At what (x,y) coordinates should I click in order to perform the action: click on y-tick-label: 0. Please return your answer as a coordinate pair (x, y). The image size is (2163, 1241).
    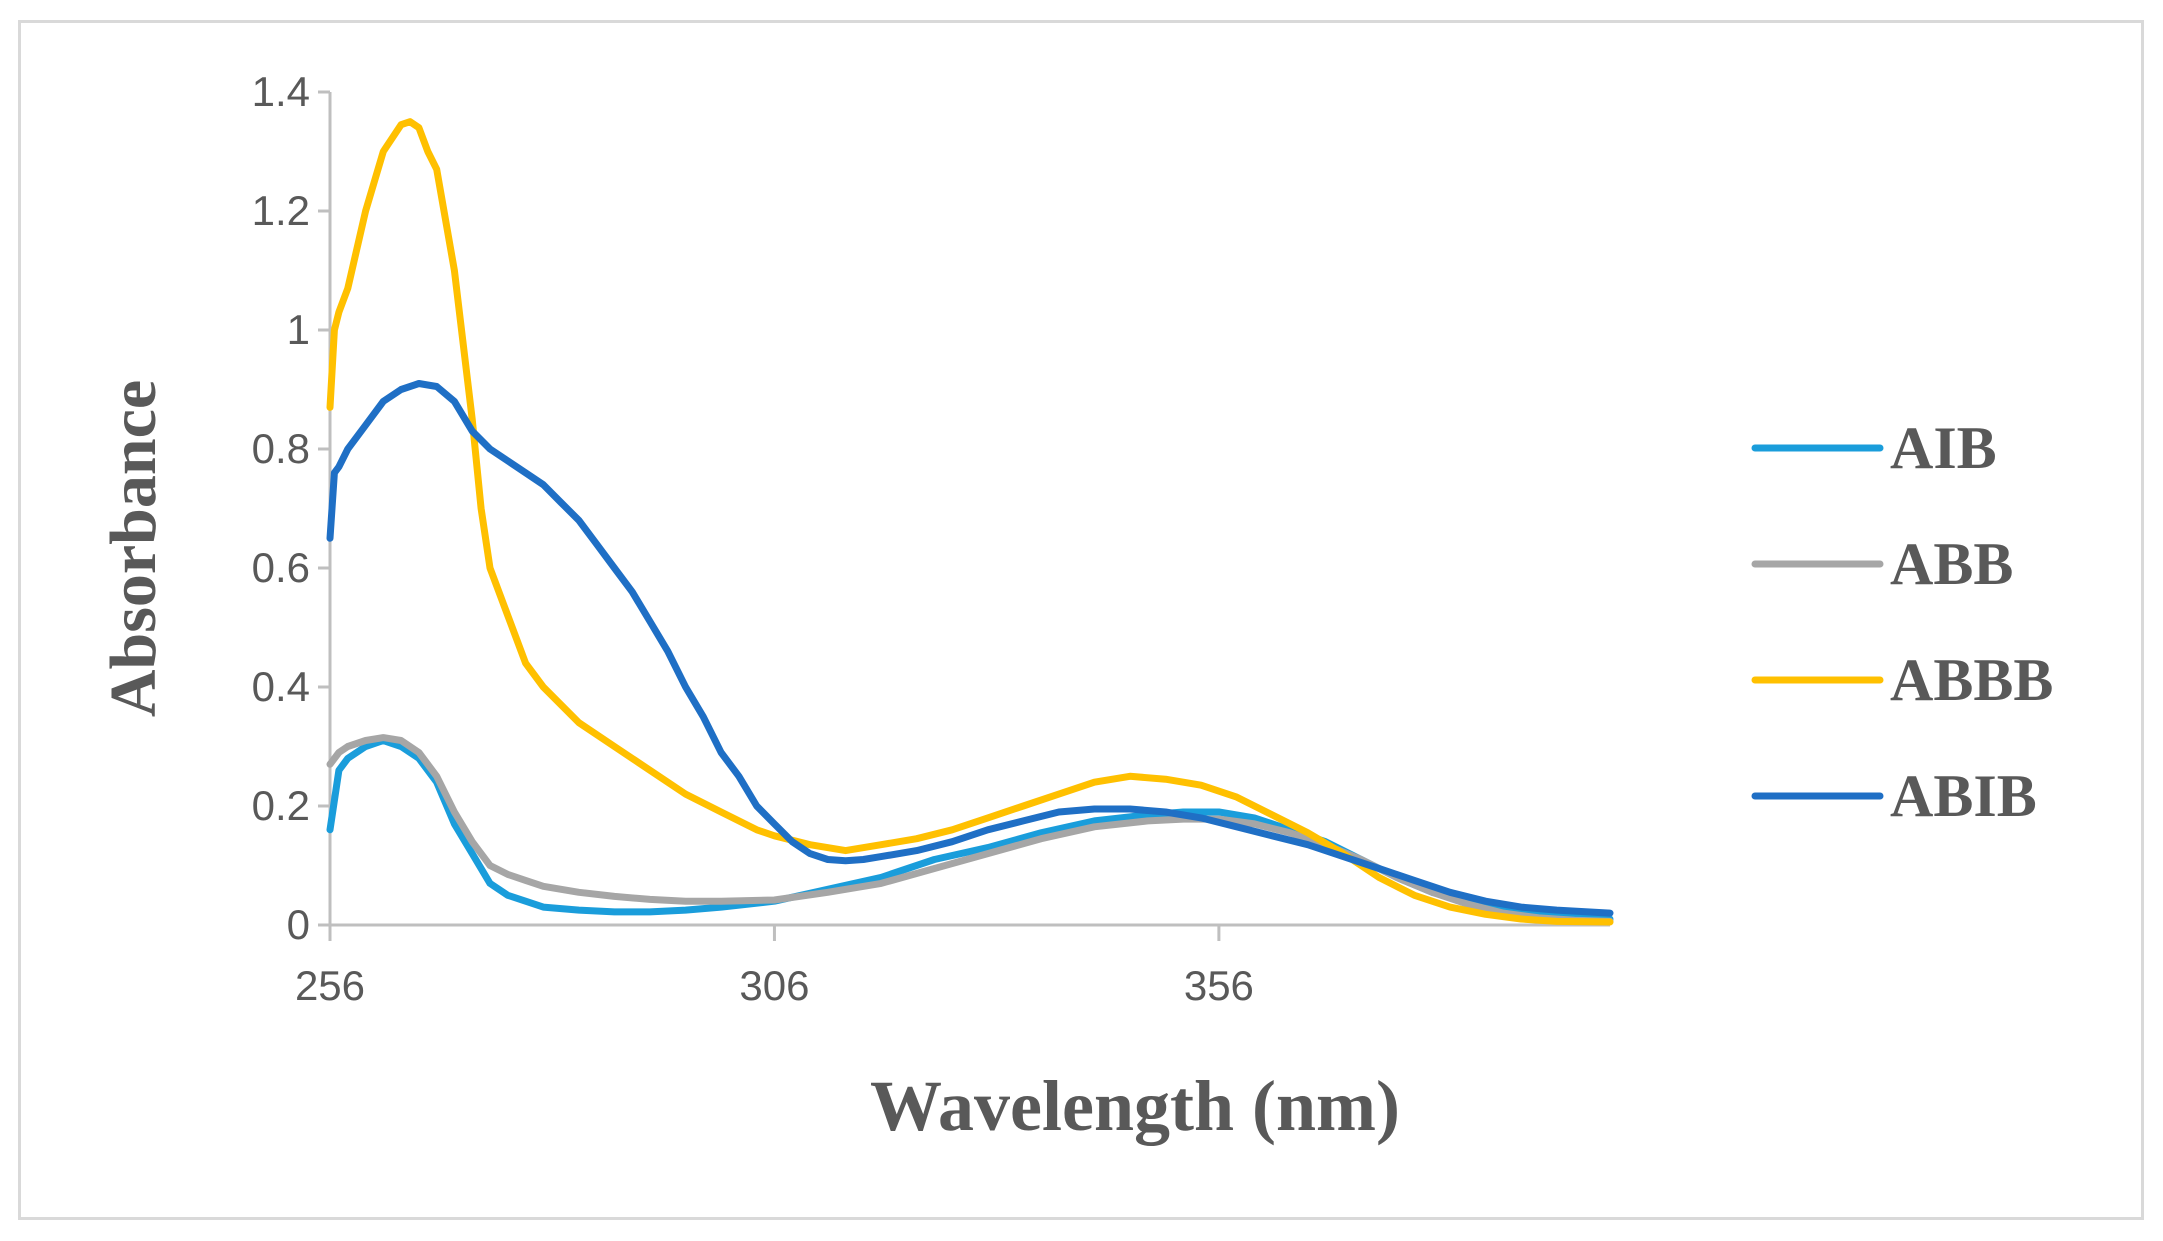
    Looking at the image, I should click on (298, 924).